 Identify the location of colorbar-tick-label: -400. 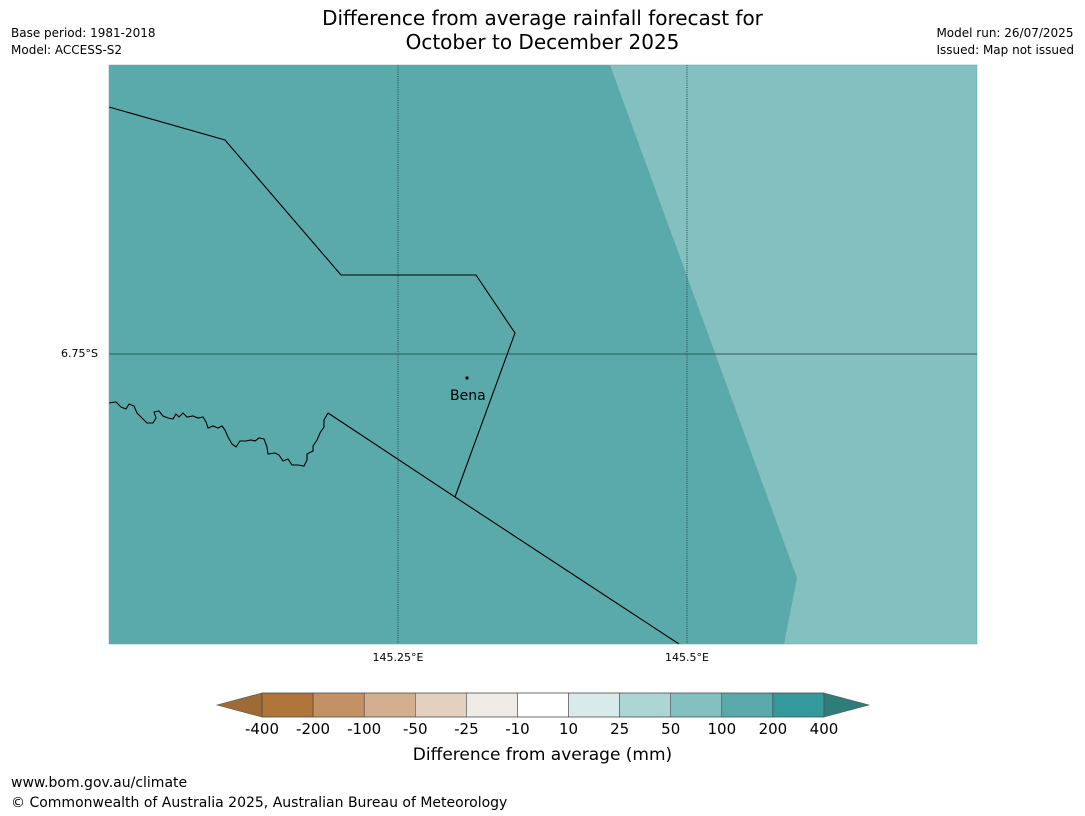
(262, 729).